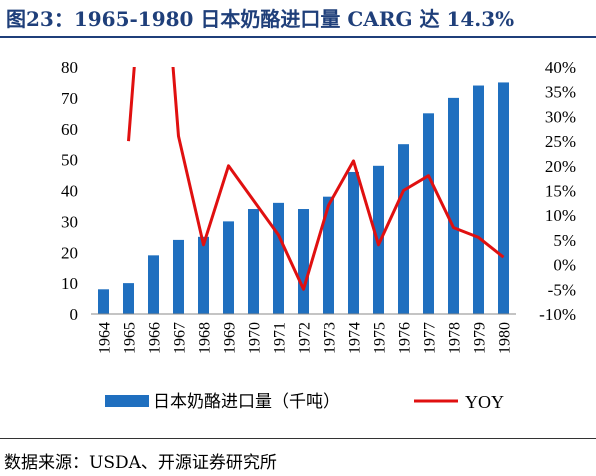 Image resolution: width=596 pixels, height=476 pixels. Describe the element at coordinates (560, 166) in the screenshot. I see `y-right-tick-label: 20%` at that location.